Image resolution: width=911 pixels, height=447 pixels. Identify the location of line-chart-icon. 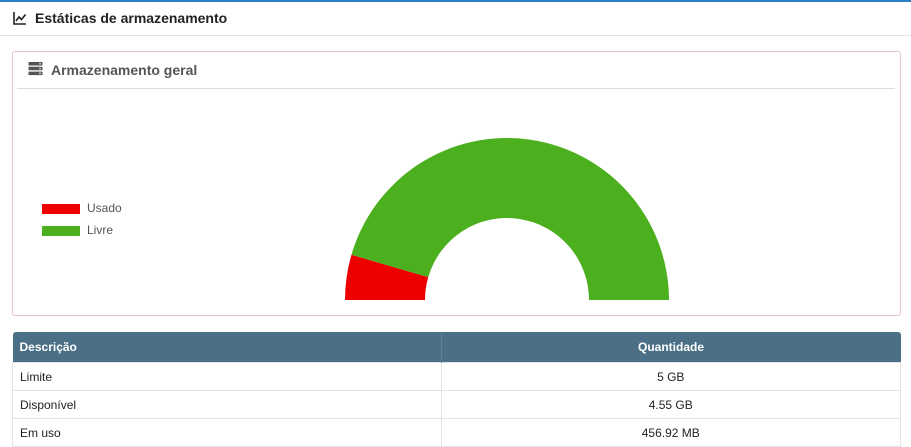
(20, 18).